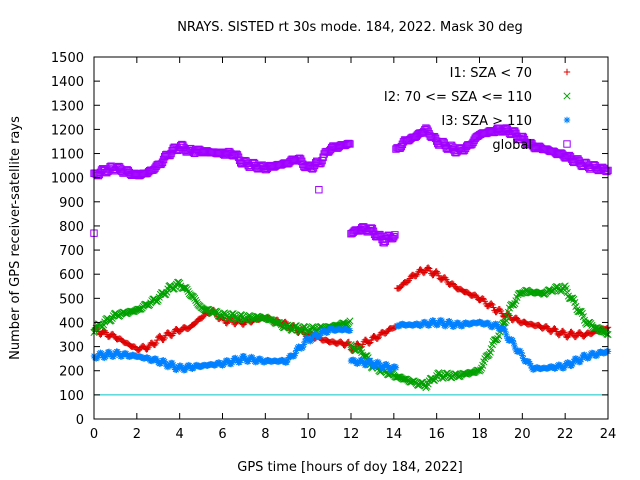  I want to click on y-tick-label: 1200, so click(67, 130).